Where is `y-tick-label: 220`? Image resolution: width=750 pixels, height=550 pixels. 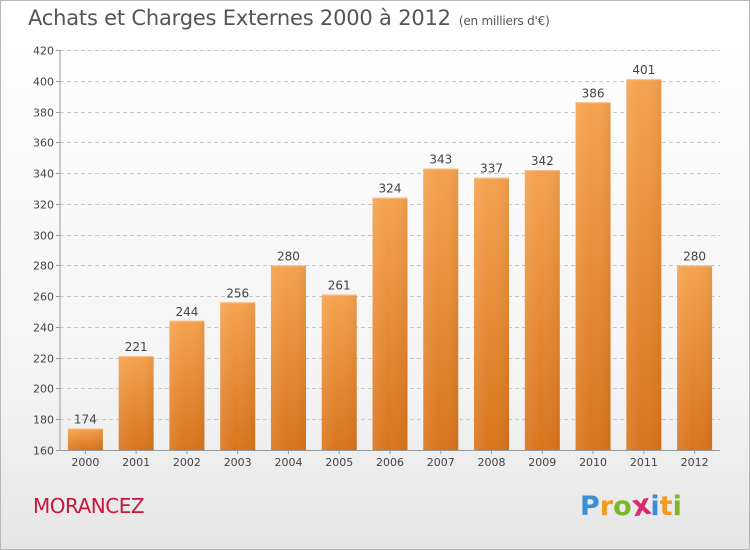 y-tick-label: 220 is located at coordinates (43, 359).